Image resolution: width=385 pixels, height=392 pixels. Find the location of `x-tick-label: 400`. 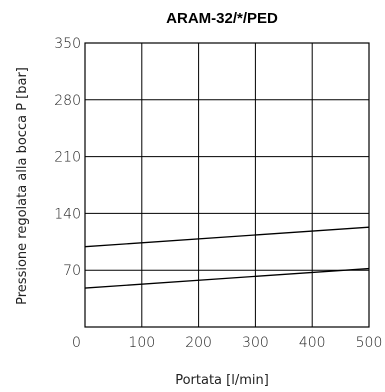

x-tick-label: 400 is located at coordinates (312, 343).